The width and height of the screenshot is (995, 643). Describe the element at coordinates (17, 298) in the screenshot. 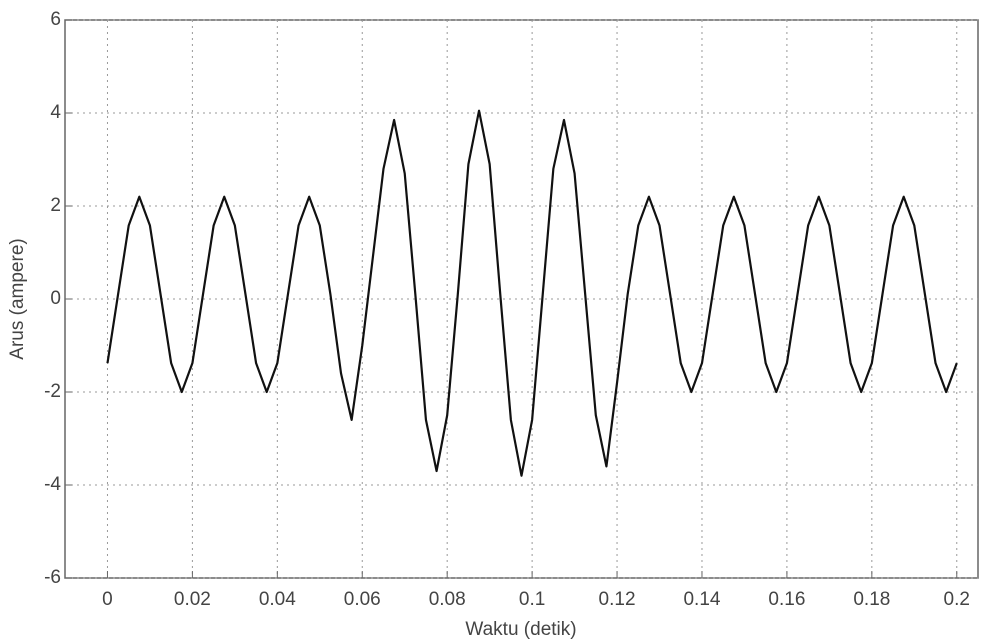

I see `y-axis-label: Arus (ampere)` at that location.